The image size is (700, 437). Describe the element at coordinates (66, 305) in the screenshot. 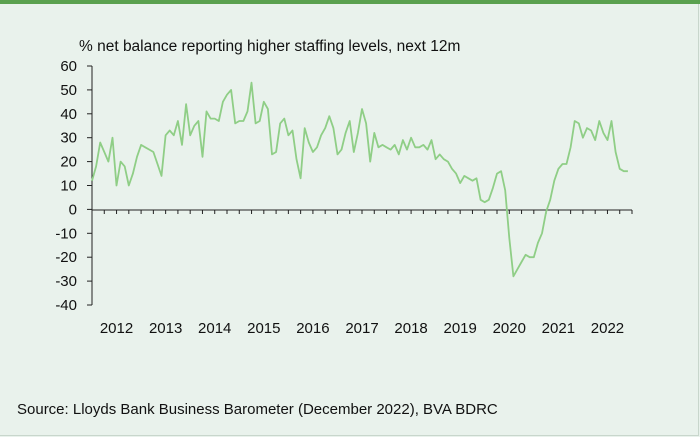

I see `y-tick-label: -40` at that location.